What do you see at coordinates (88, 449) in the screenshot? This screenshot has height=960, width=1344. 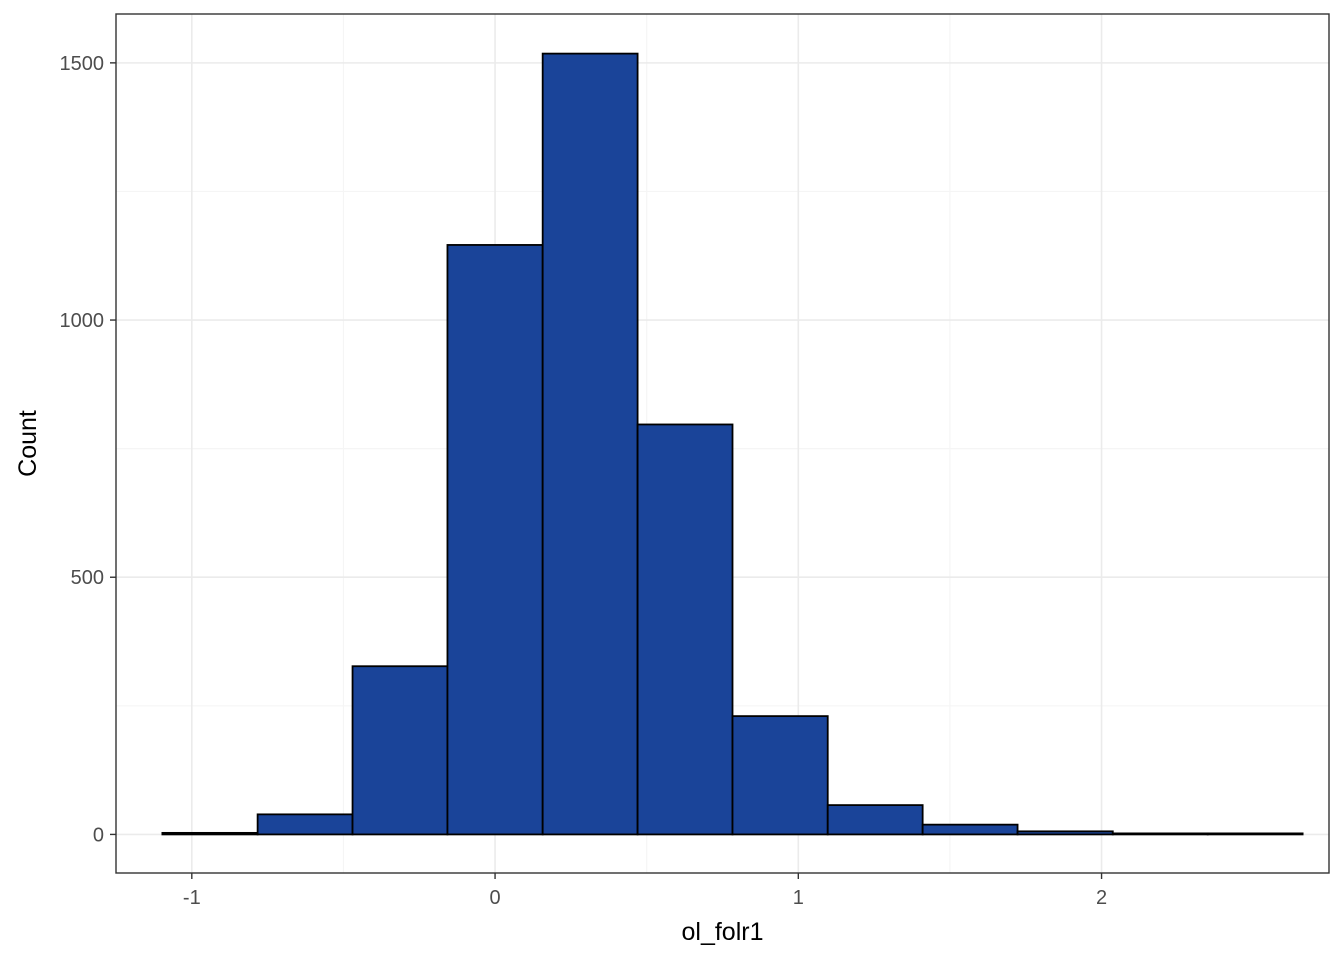 I see `y-axis: 0 500 1000 1500` at bounding box center [88, 449].